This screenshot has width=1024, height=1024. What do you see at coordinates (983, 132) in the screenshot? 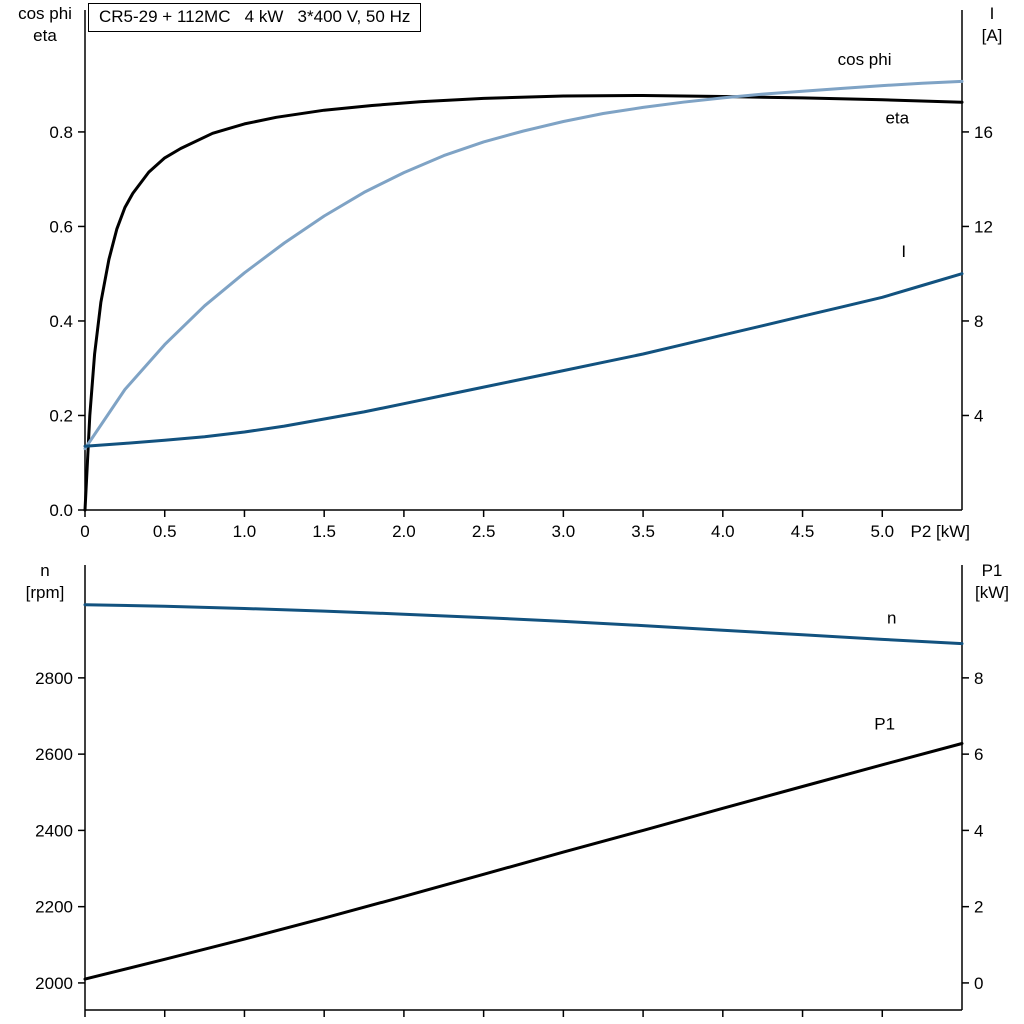
I see `right-tick-label: 16` at bounding box center [983, 132].